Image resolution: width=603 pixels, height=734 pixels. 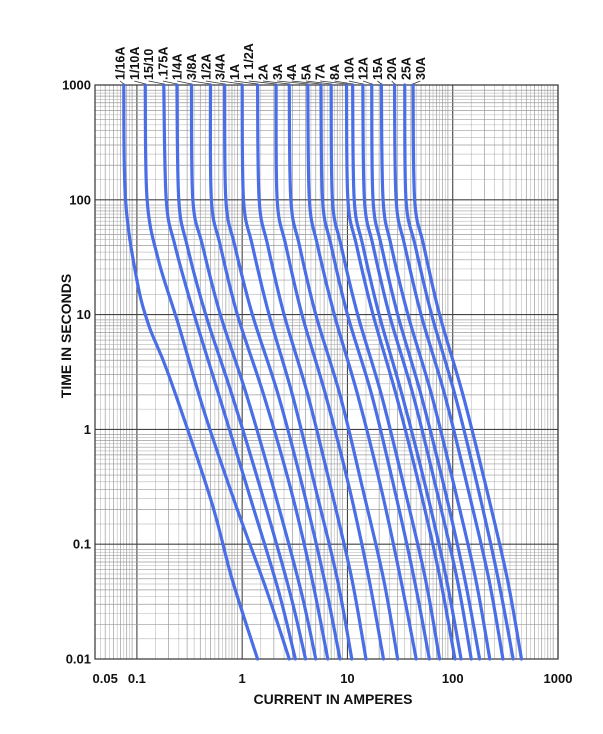 What do you see at coordinates (206, 67) in the screenshot?
I see `series-label: 1/2A` at bounding box center [206, 67].